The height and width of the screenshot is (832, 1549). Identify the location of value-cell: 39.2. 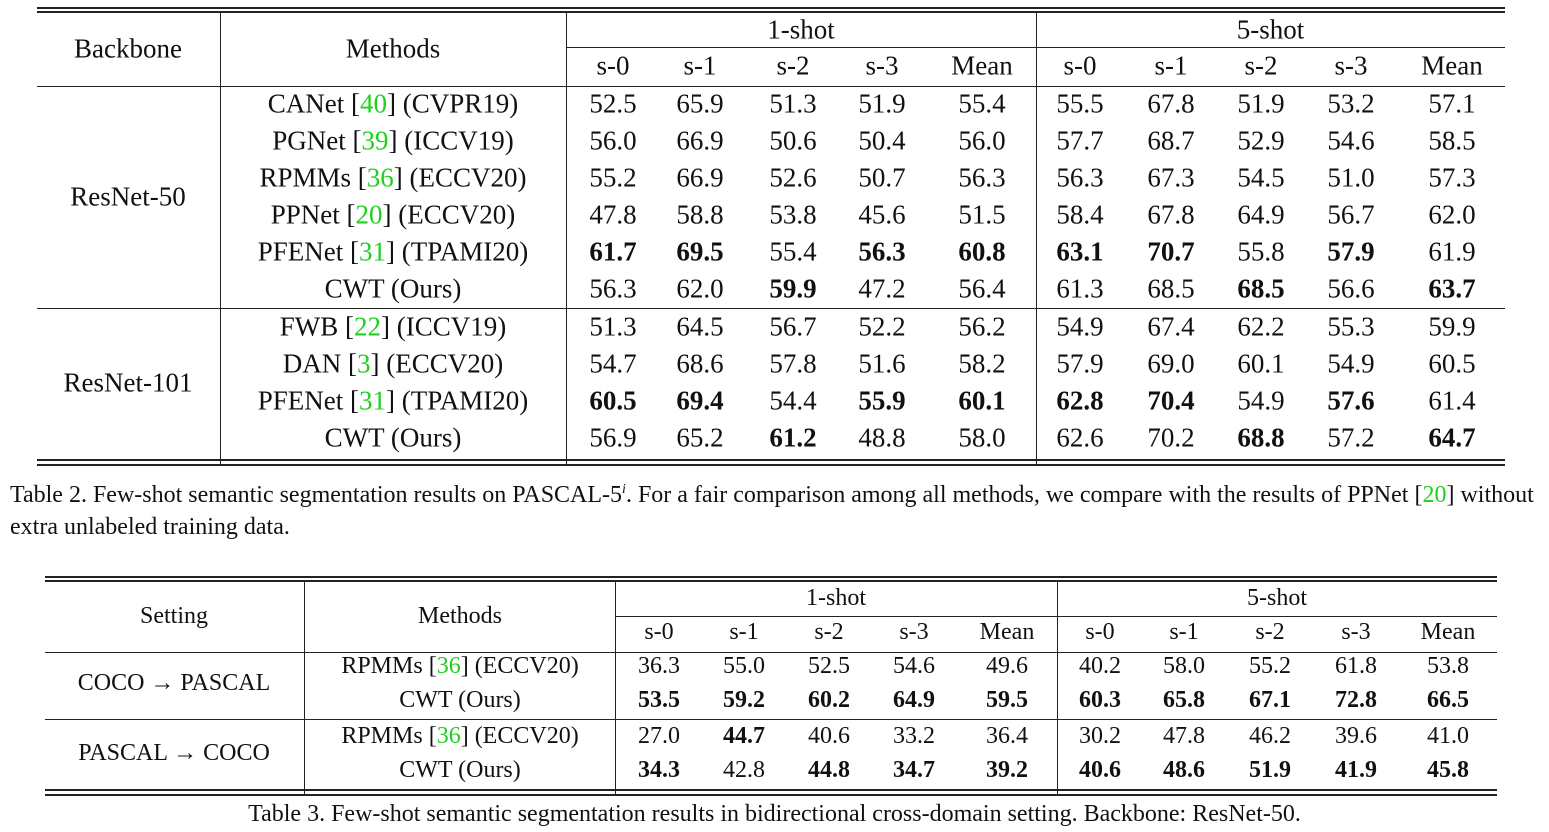
(1007, 770).